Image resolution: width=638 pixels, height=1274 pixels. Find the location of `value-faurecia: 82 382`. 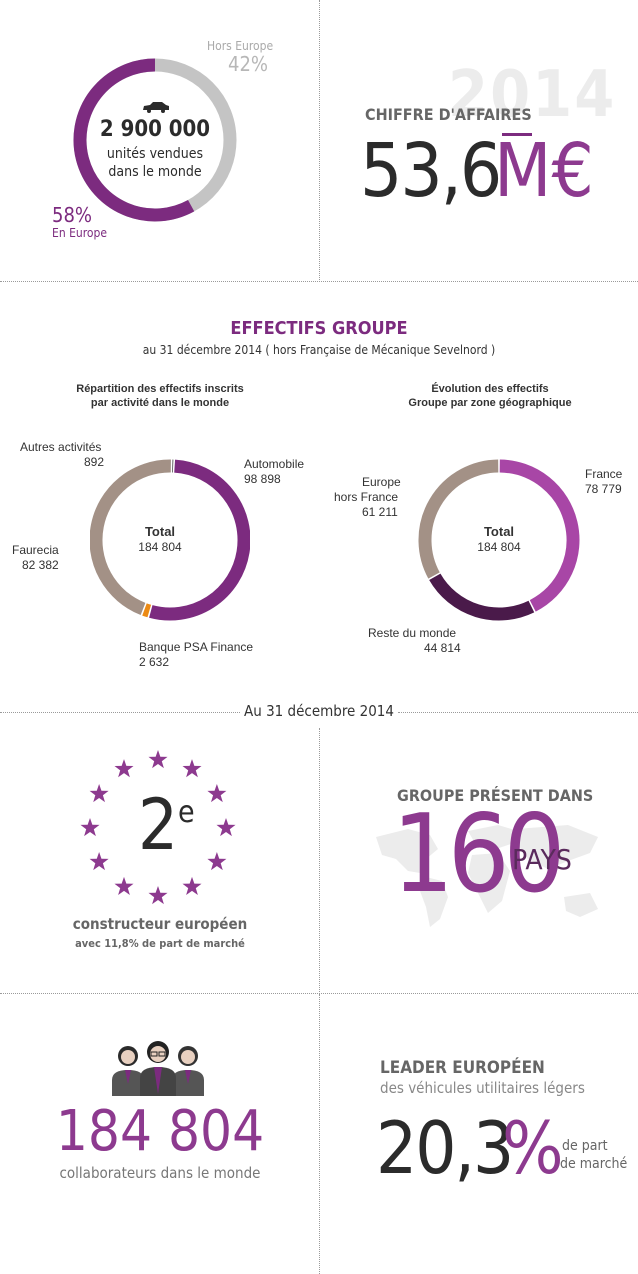

value-faurecia: 82 382 is located at coordinates (40, 565).